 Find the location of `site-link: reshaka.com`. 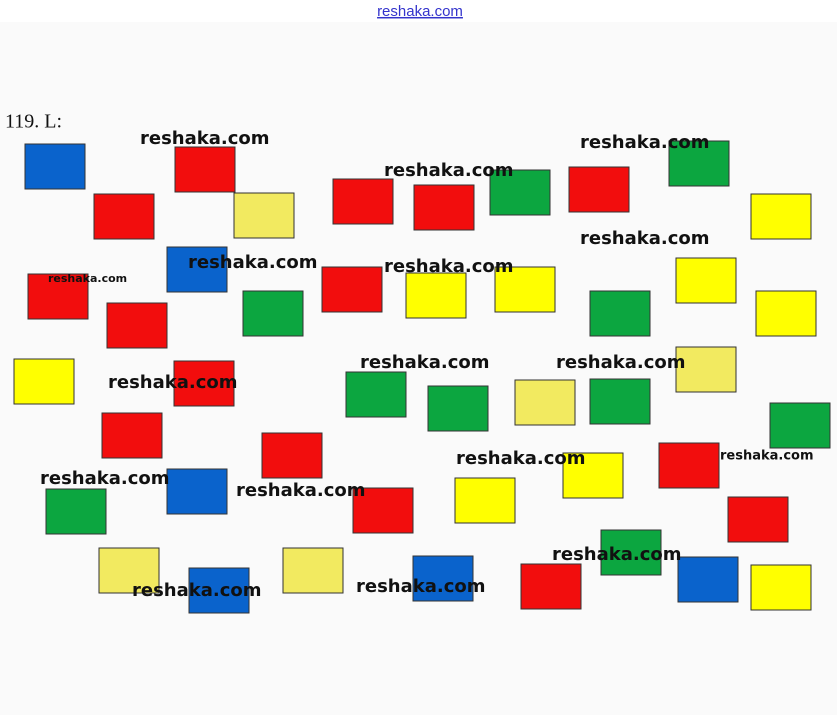

site-link: reshaka.com is located at coordinates (420, 11).